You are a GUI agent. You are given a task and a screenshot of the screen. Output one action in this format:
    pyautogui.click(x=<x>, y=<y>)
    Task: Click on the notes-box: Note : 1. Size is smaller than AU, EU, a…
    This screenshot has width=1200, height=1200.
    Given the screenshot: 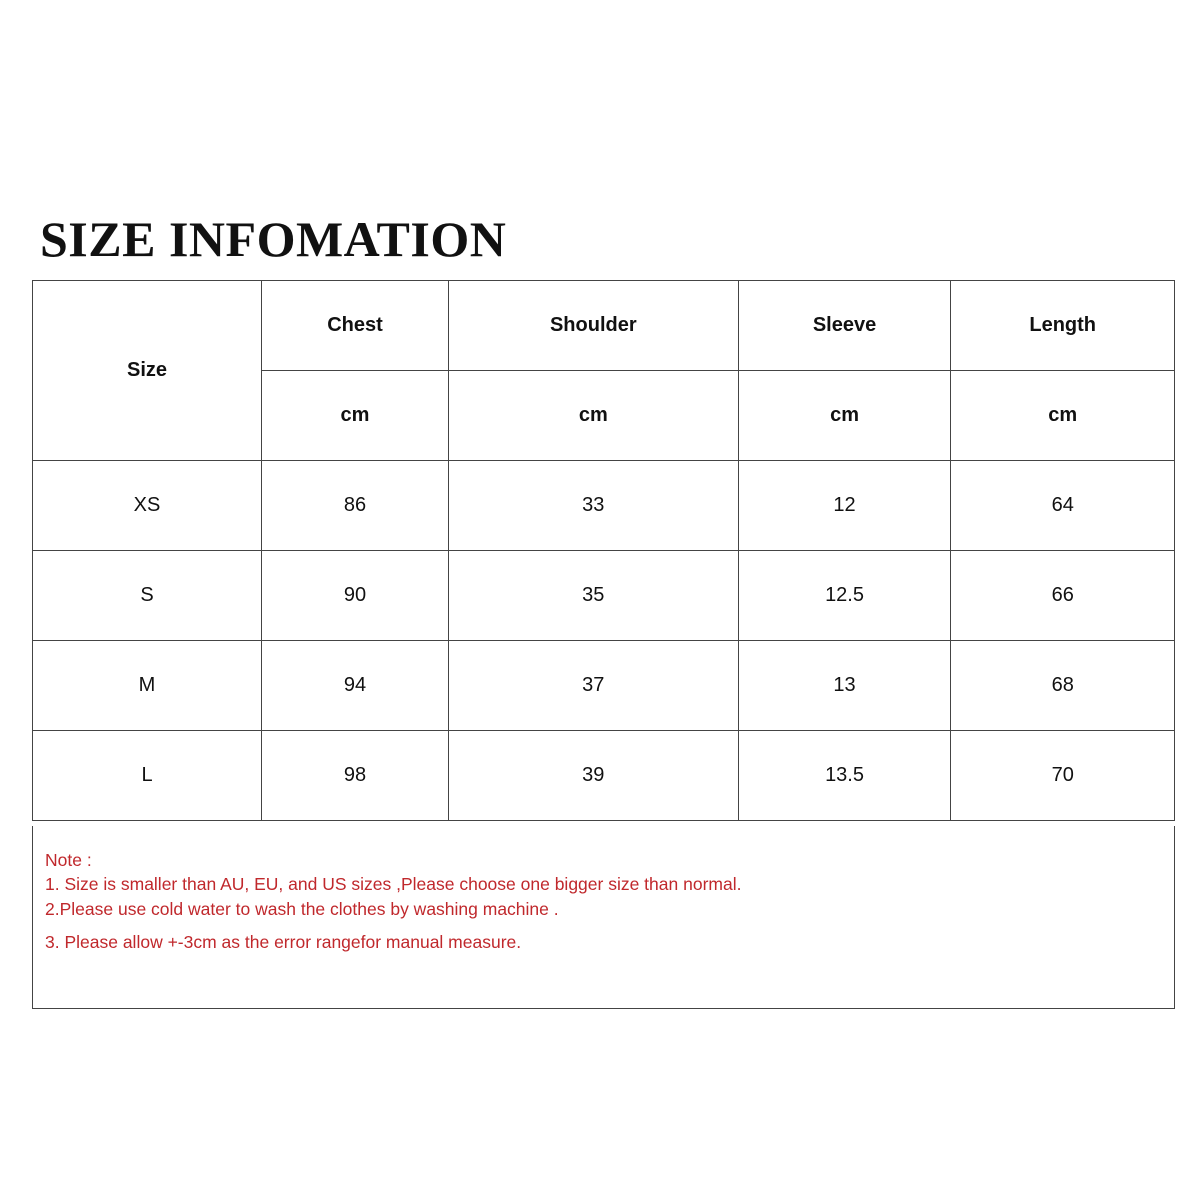 What is the action you would take?
    pyautogui.click(x=603, y=917)
    